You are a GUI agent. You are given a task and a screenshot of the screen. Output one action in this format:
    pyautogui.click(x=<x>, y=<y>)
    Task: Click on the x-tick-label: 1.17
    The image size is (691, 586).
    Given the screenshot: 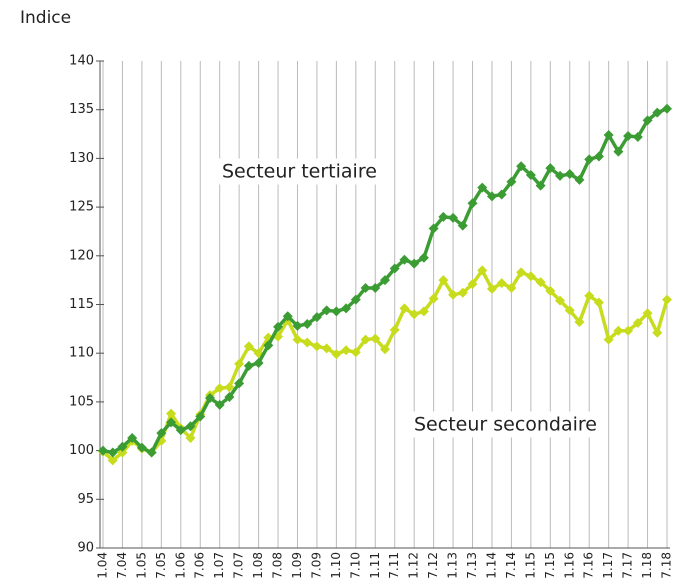 What is the action you would take?
    pyautogui.click(x=608, y=565)
    